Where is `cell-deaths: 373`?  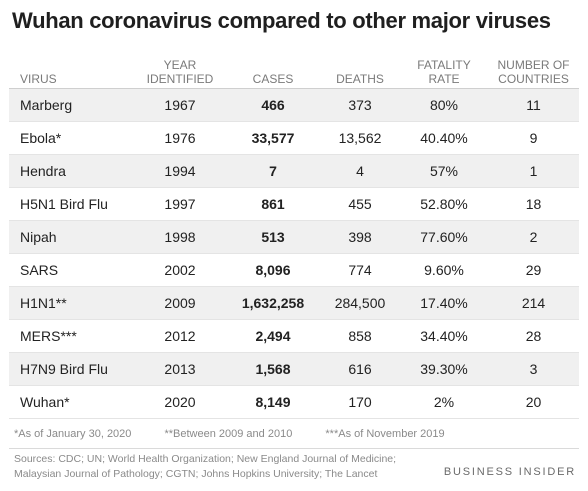
cell-deaths: 373 is located at coordinates (360, 105).